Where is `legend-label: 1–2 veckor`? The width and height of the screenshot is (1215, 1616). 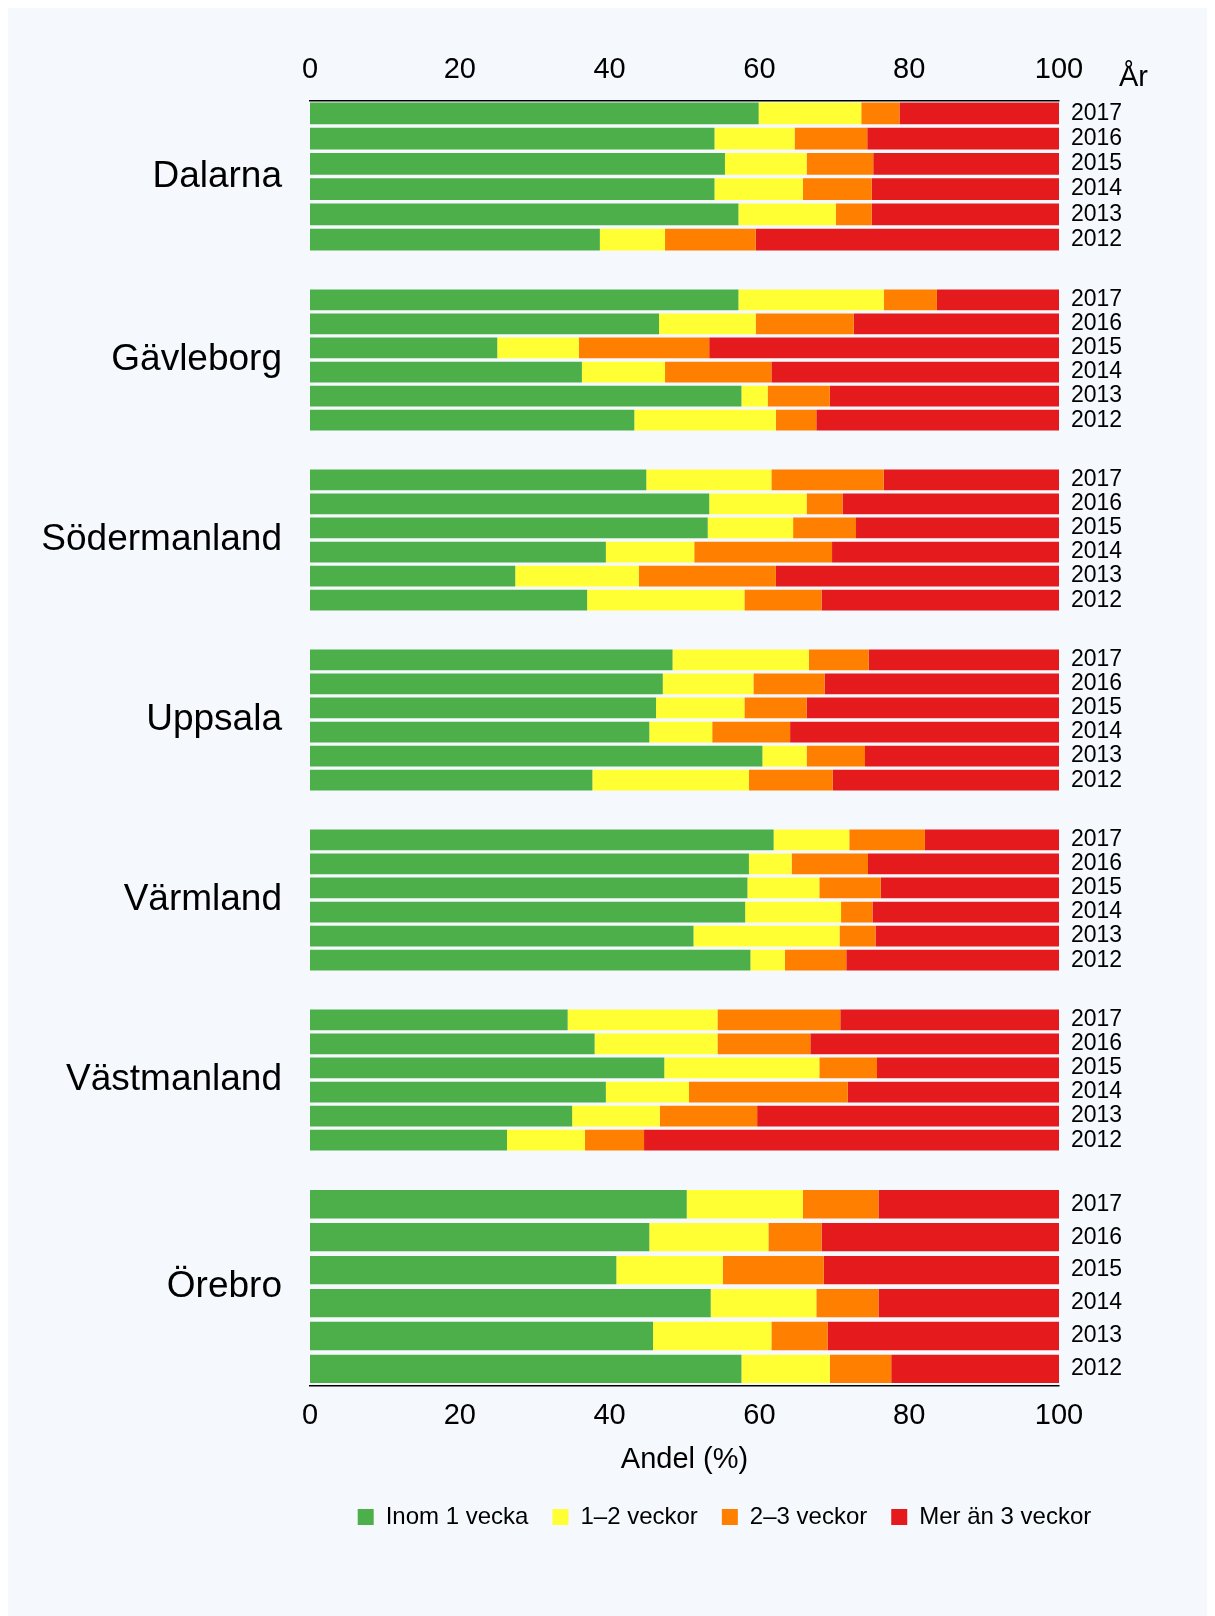 legend-label: 1–2 veckor is located at coordinates (639, 1515).